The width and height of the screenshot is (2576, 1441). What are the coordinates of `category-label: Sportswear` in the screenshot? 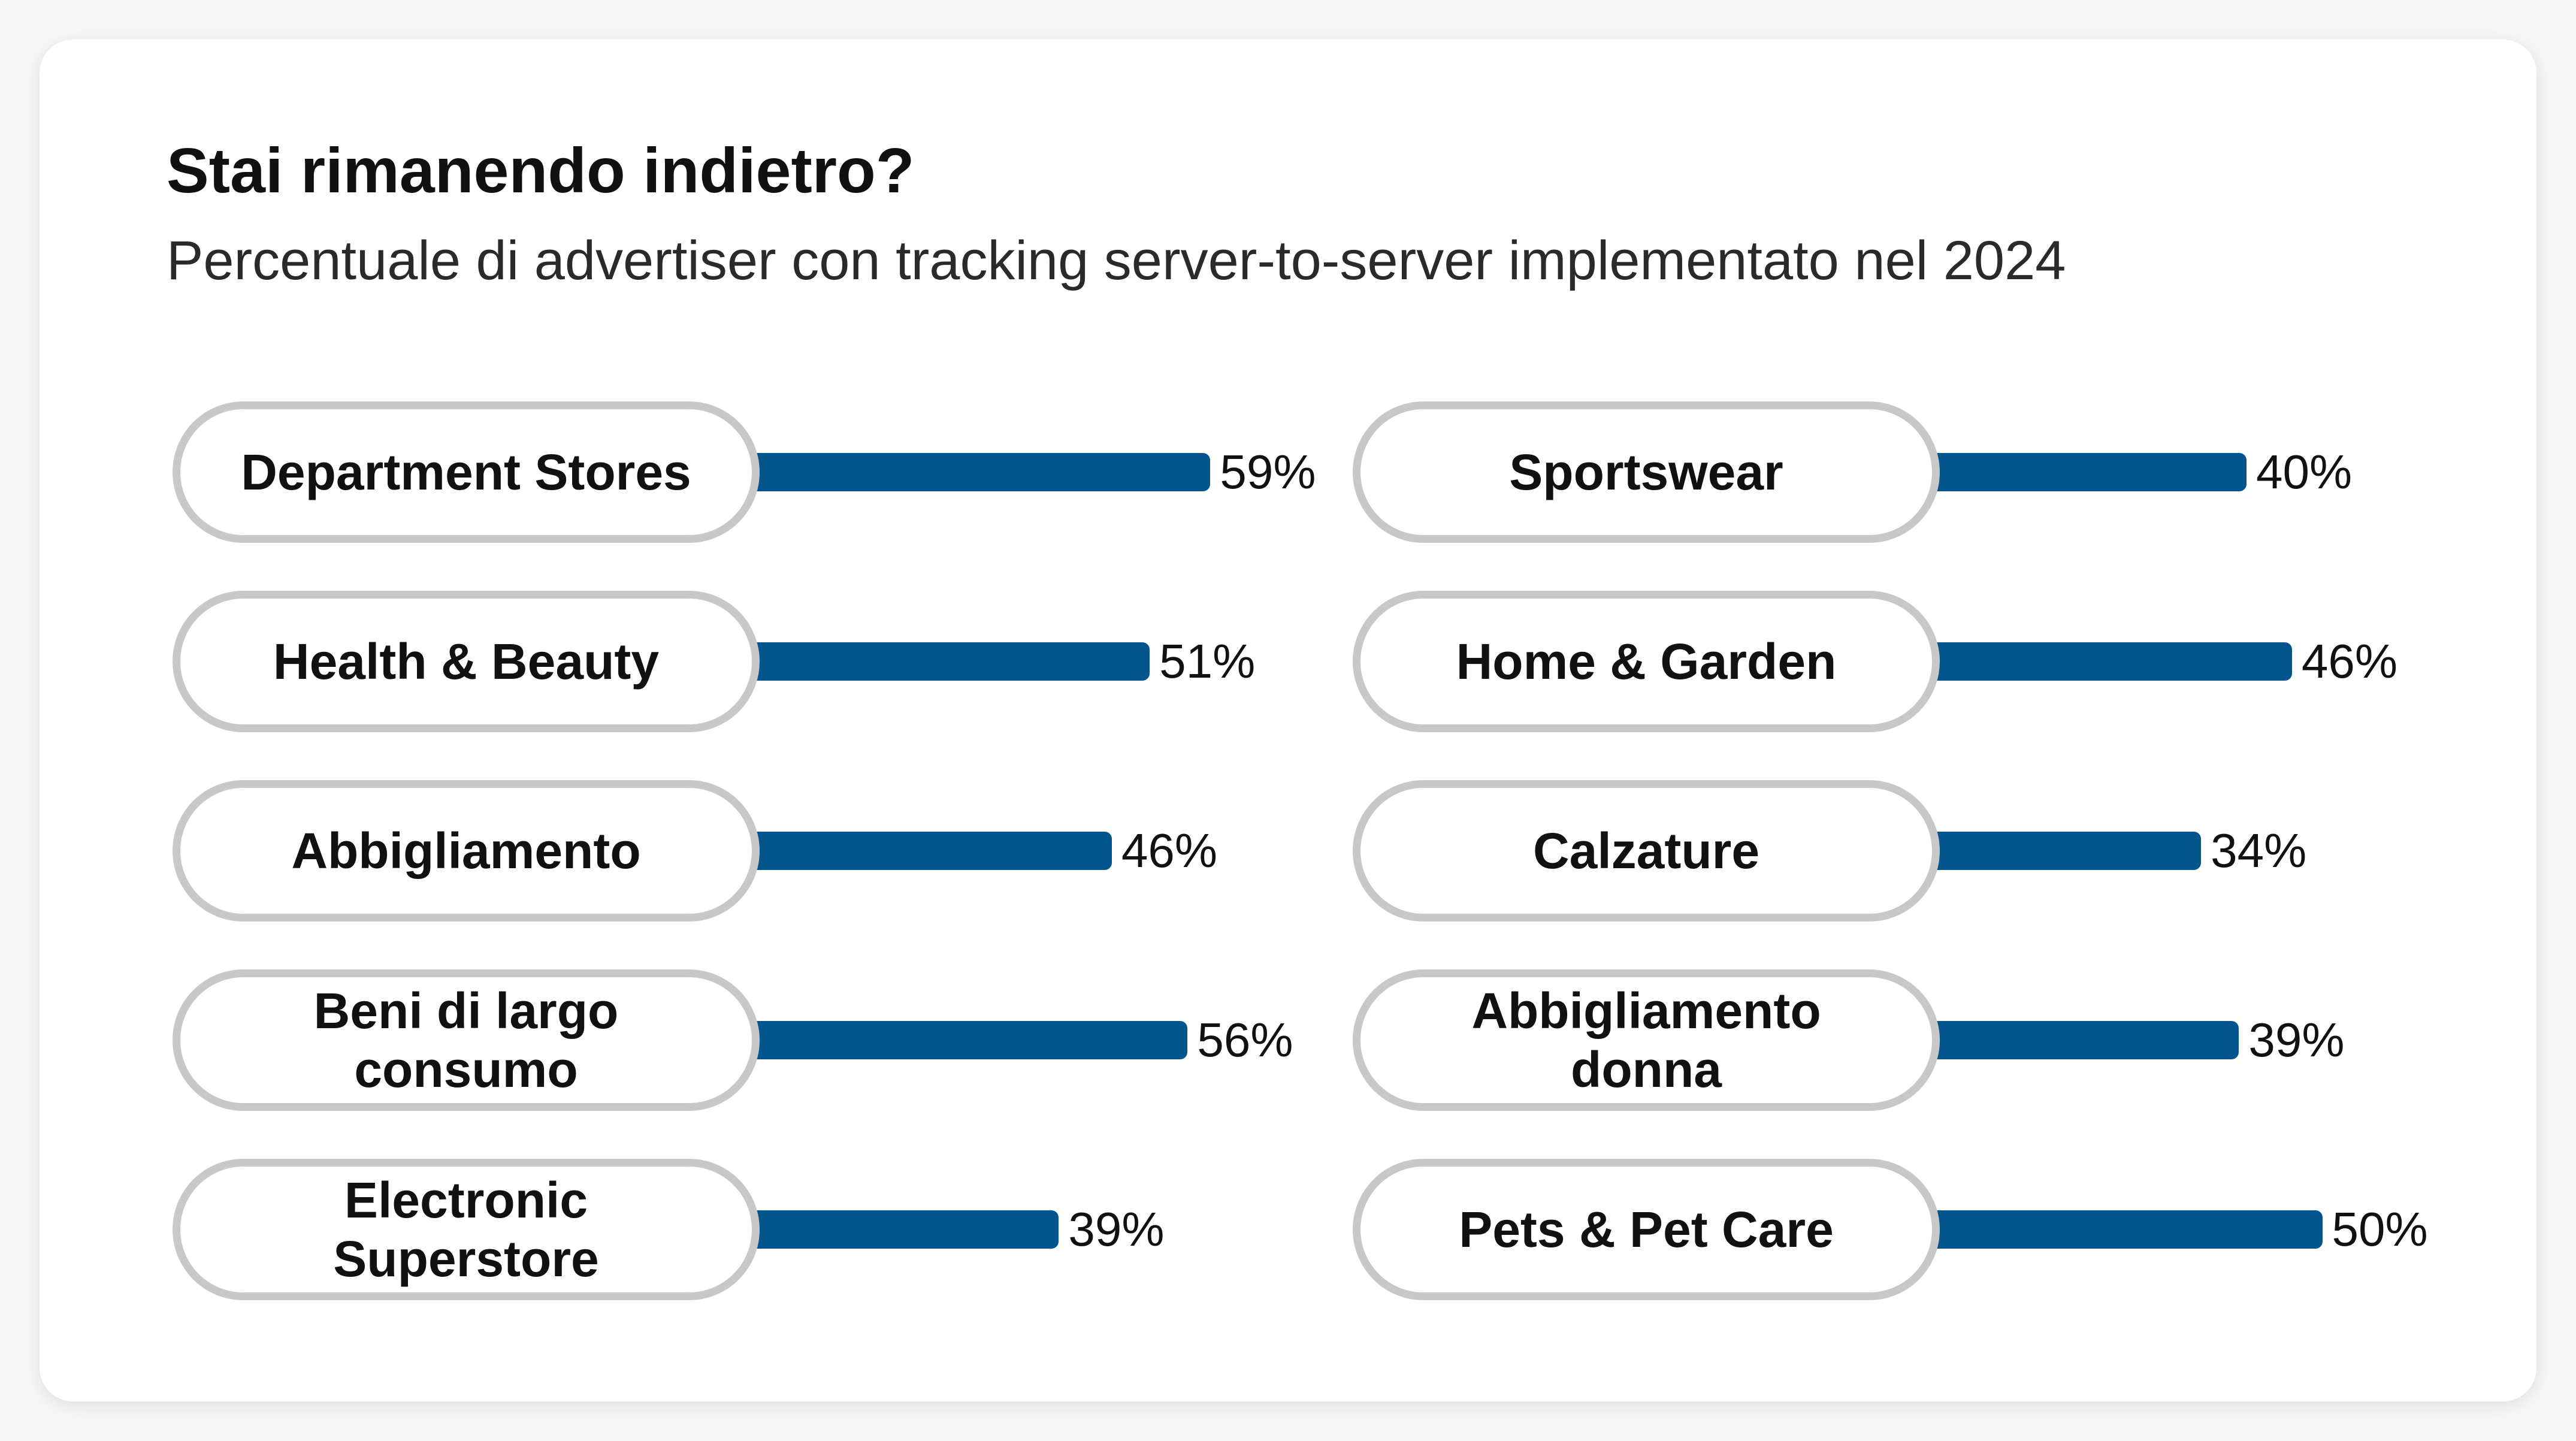 It's located at (1646, 472).